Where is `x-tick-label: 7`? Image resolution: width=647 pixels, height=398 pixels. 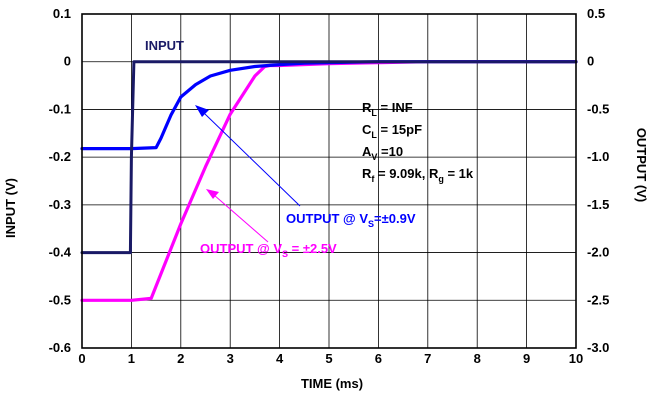 x-tick-label: 7 is located at coordinates (427, 358).